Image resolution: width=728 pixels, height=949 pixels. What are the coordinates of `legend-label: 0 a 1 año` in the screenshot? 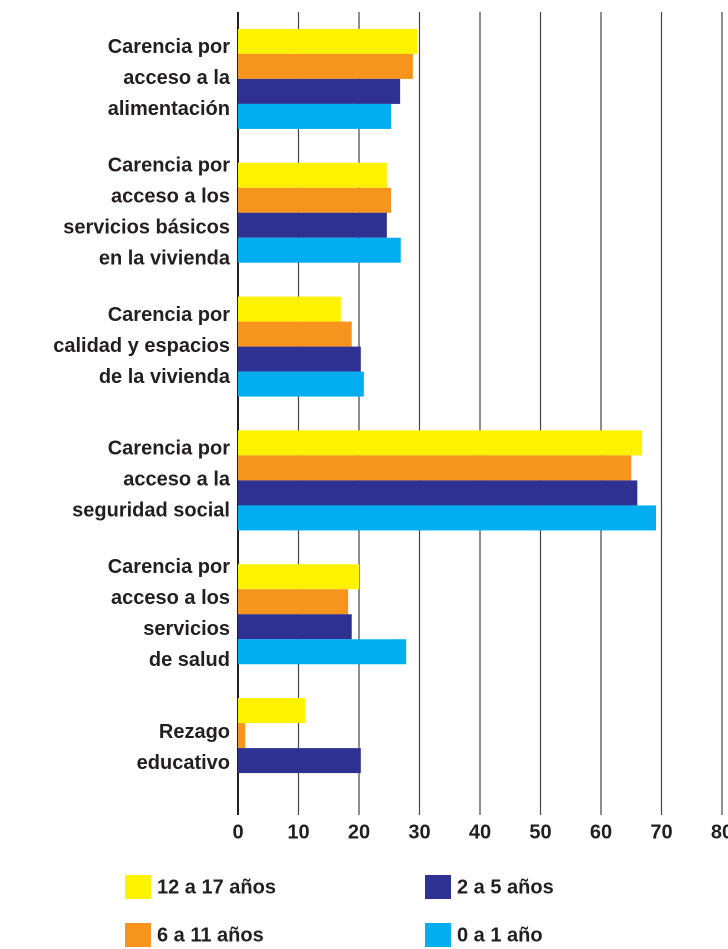 It's located at (500, 935).